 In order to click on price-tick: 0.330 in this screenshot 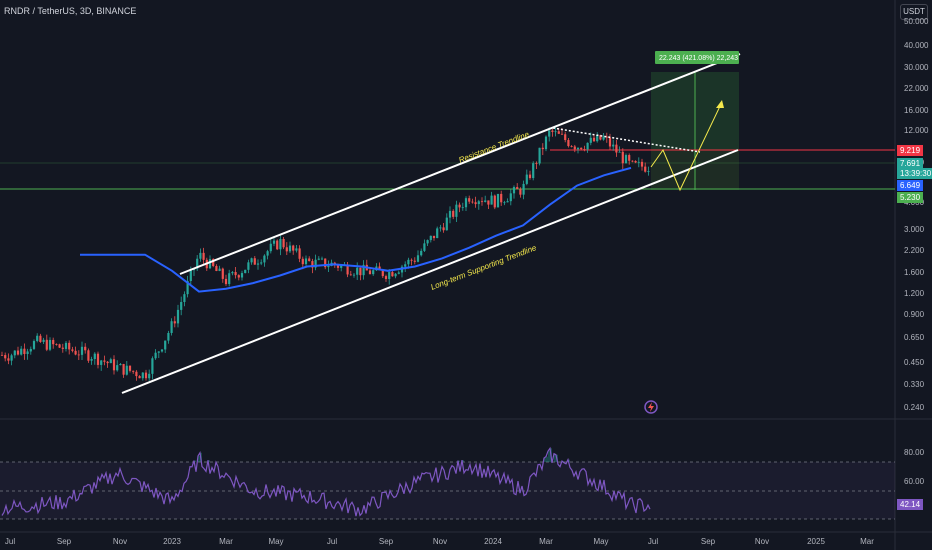, I will do `click(914, 384)`.